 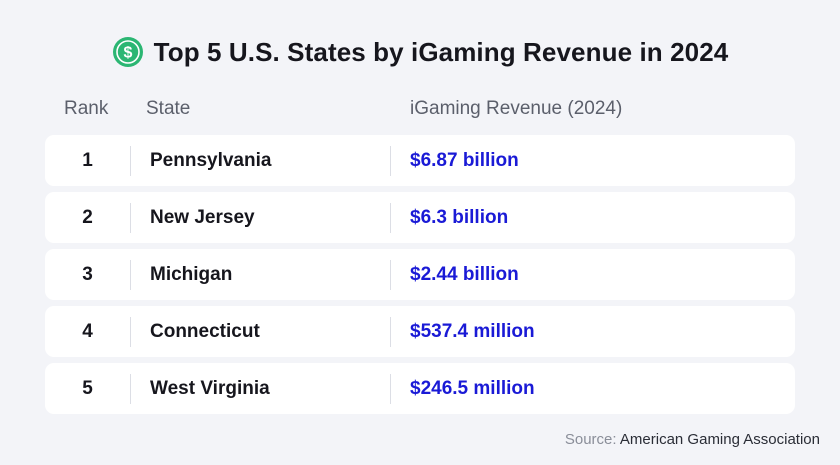 What do you see at coordinates (472, 388) in the screenshot?
I see `revenue-cell: $246.5 million` at bounding box center [472, 388].